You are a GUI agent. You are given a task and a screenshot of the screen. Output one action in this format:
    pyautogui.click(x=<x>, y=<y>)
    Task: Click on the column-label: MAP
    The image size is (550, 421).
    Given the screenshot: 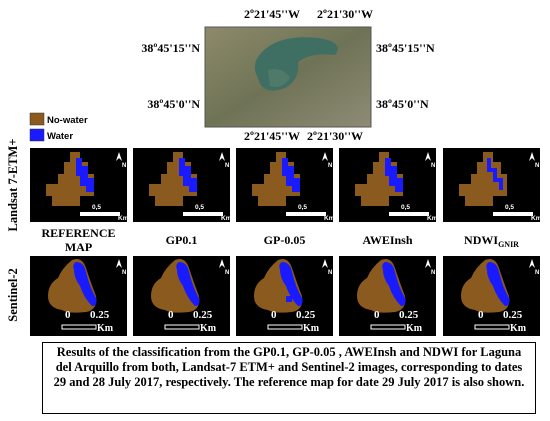 What is the action you would take?
    pyautogui.click(x=78, y=247)
    